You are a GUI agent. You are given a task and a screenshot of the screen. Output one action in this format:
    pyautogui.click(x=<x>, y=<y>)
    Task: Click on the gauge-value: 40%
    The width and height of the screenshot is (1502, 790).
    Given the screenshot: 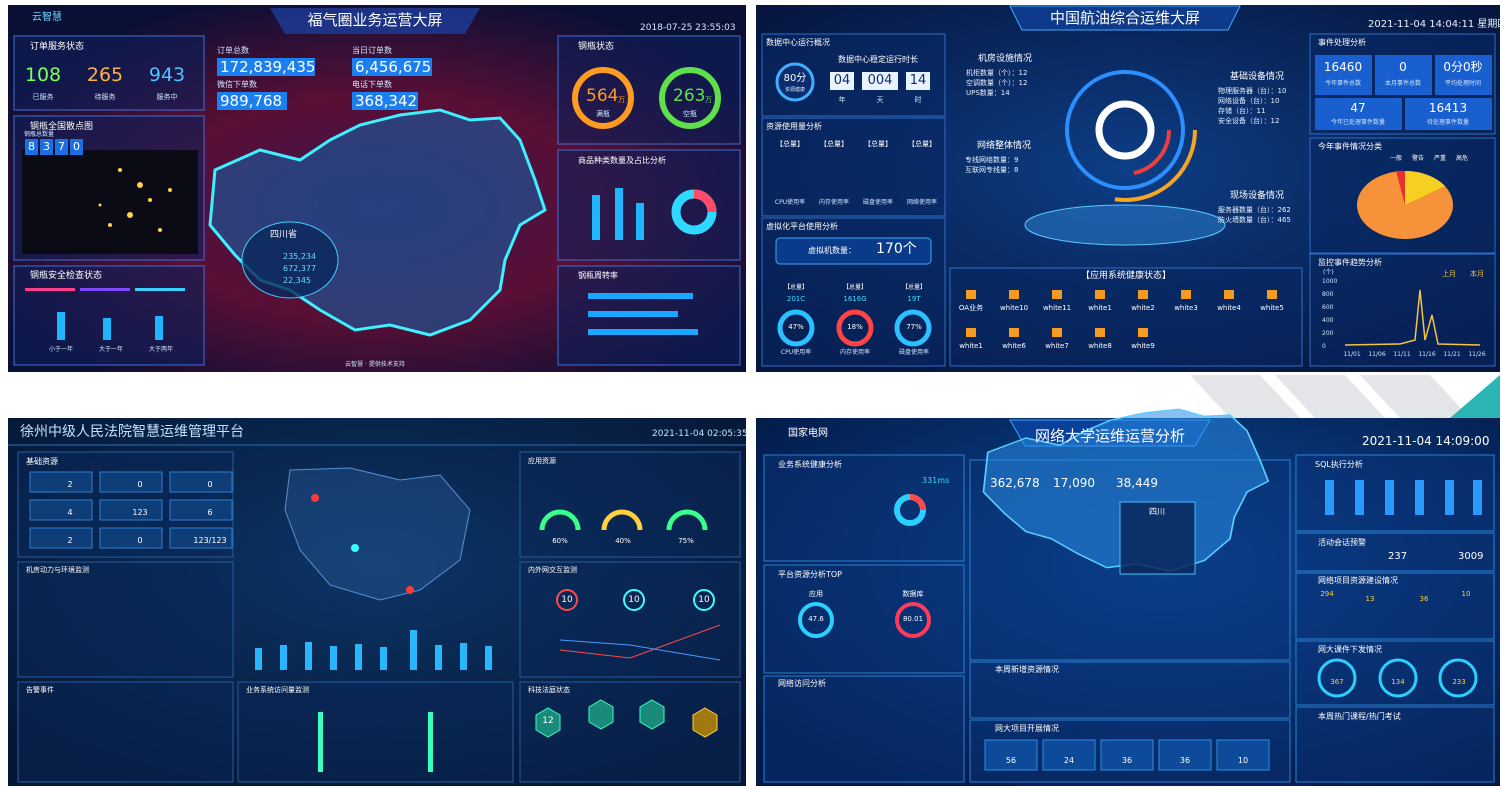 What is the action you would take?
    pyautogui.click(x=623, y=541)
    